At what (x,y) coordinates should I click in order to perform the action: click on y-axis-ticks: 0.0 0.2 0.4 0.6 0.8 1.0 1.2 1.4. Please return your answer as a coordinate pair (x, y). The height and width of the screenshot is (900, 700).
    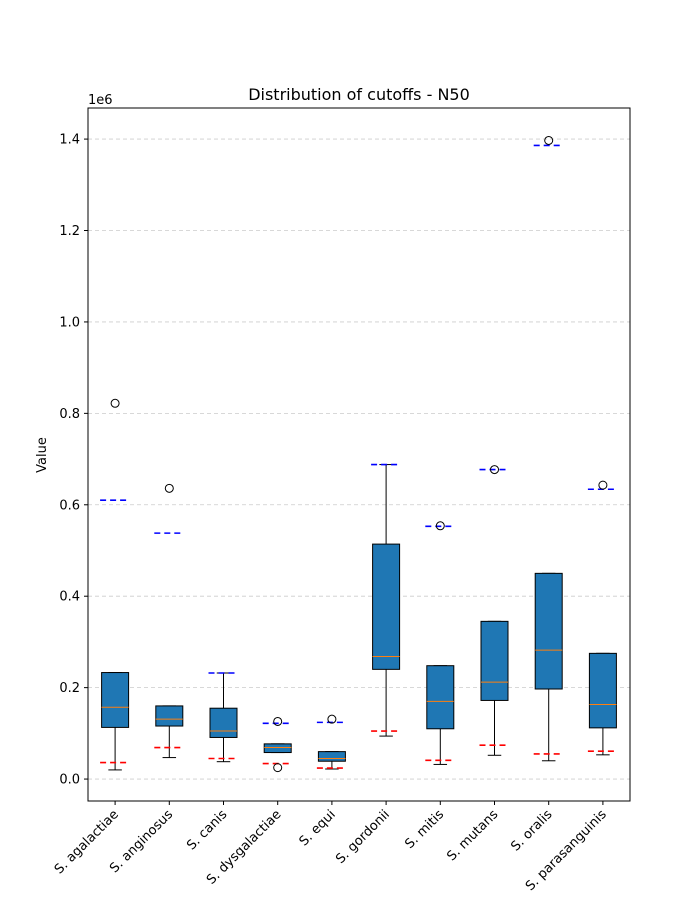
    Looking at the image, I should click on (73, 460).